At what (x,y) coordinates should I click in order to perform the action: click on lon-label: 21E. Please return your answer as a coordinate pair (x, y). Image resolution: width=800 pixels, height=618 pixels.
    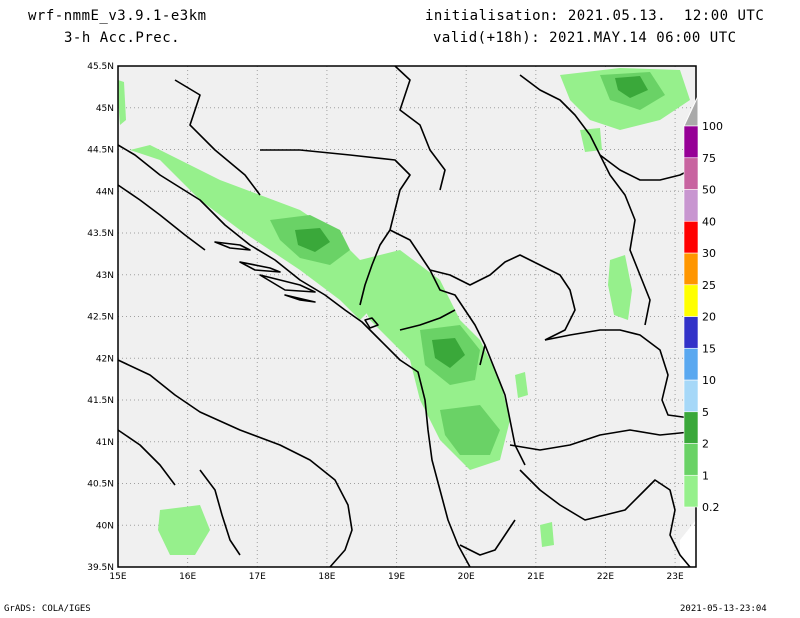
    Looking at the image, I should click on (535, 577).